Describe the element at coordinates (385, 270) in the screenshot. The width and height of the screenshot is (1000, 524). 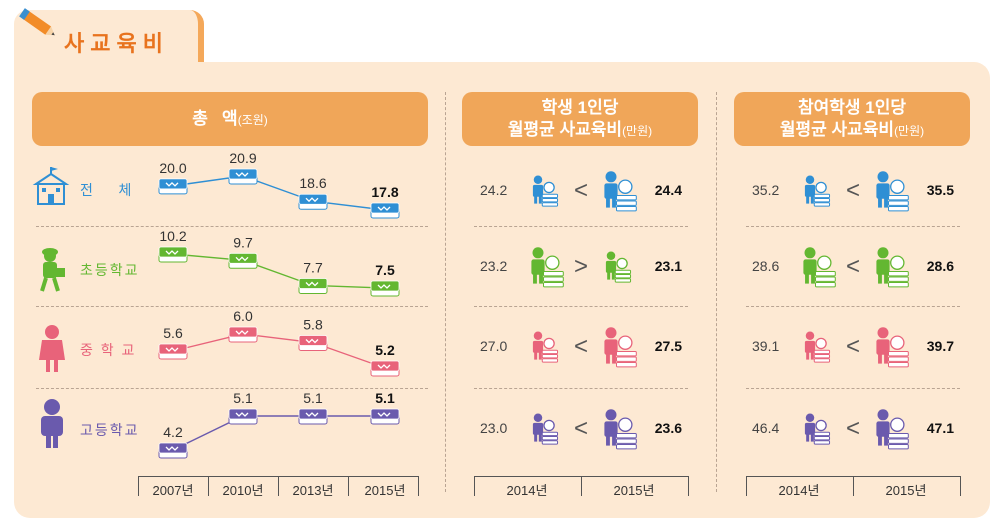
I see `data-label: 7.5` at that location.